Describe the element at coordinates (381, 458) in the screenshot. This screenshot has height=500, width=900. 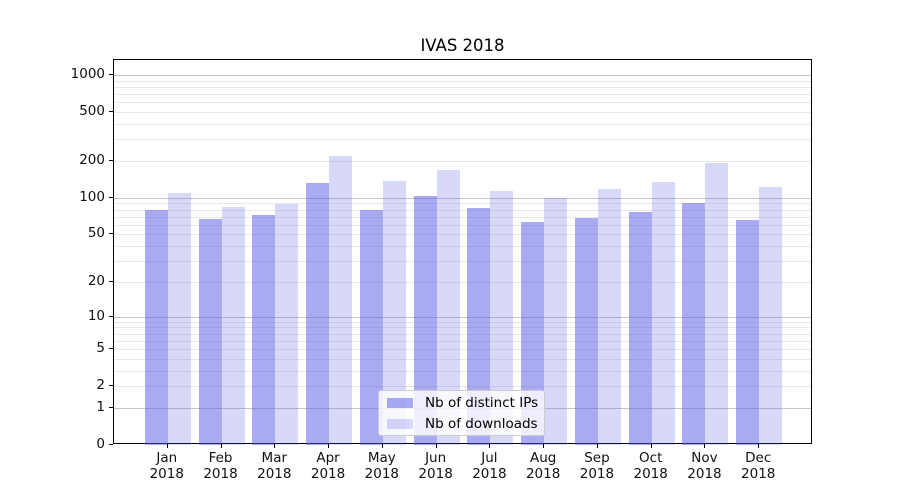
I see `x-tick-month: May` at that location.